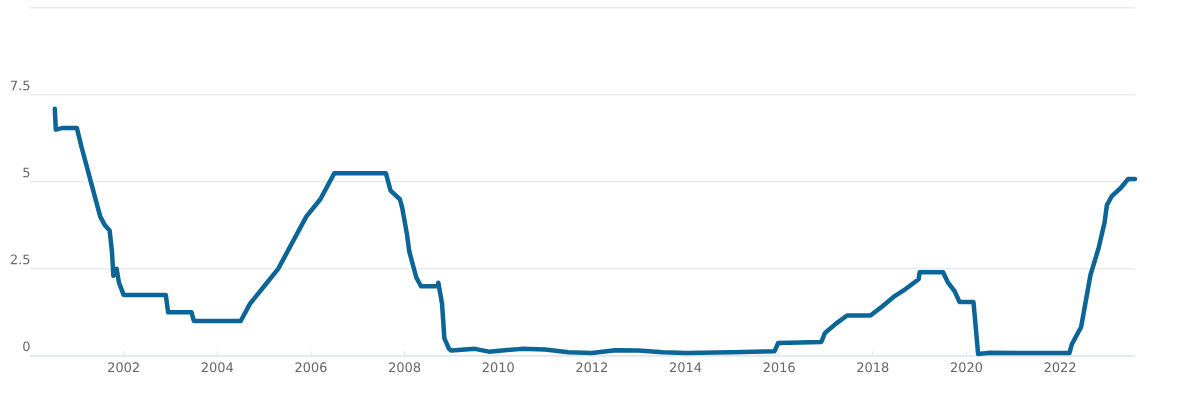 This screenshot has height=398, width=1200. Describe the element at coordinates (779, 367) in the screenshot. I see `x-tick-label: 2016` at that location.